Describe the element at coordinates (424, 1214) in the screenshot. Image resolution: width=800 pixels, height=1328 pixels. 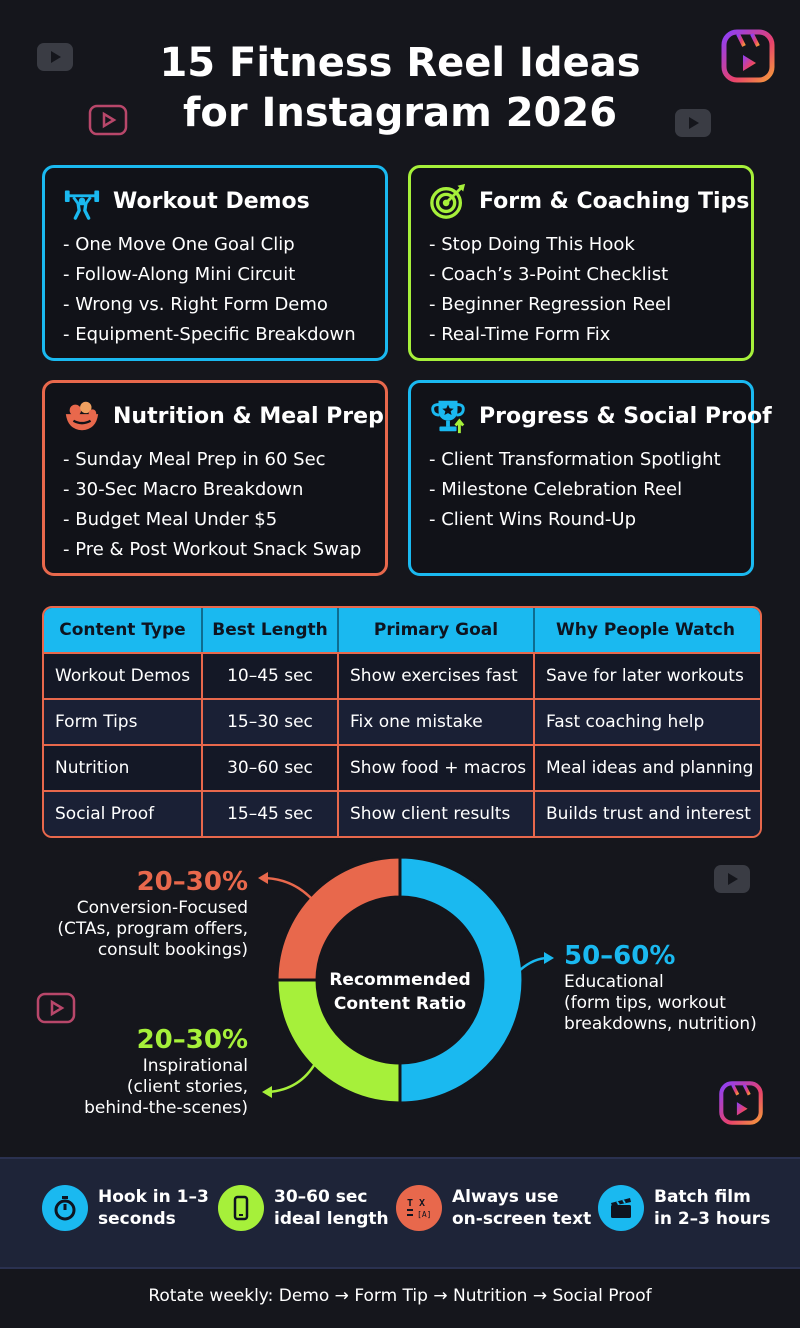
I see `svg-text: [A]` at that location.